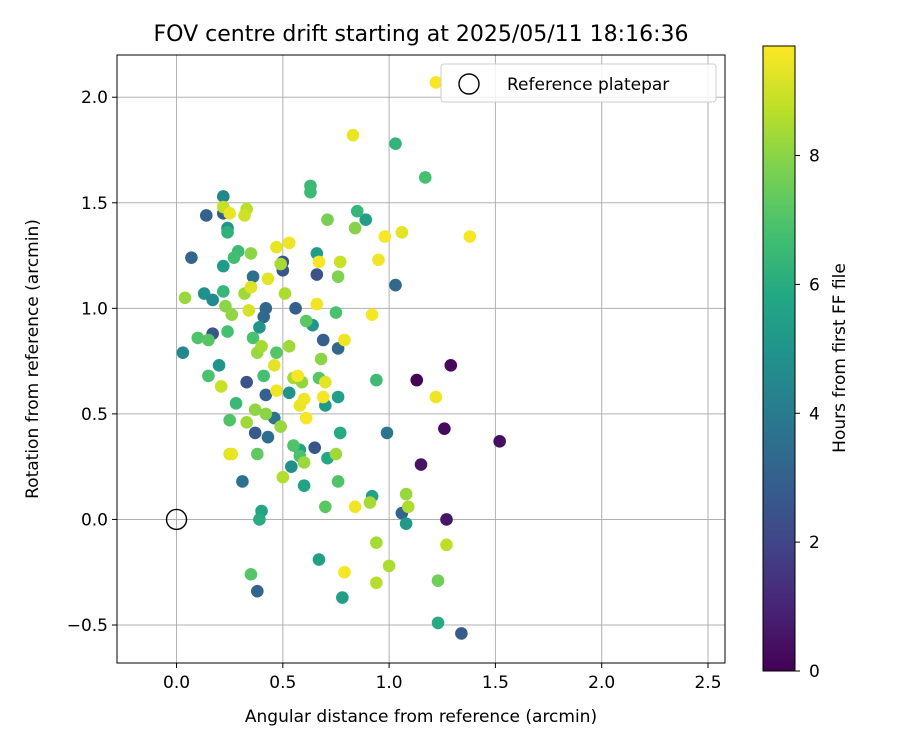  Describe the element at coordinates (495, 683) in the screenshot. I see `x-tick-label: 1.5` at that location.